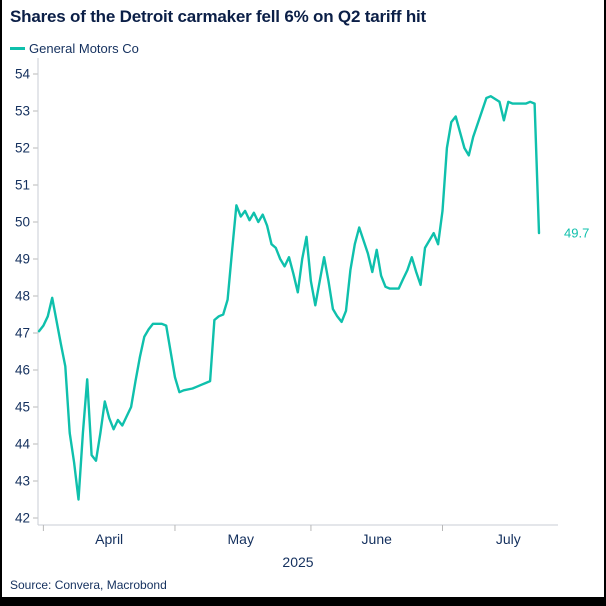 The width and height of the screenshot is (606, 606). I want to click on y-axis-tick-label: 46, so click(22, 370).